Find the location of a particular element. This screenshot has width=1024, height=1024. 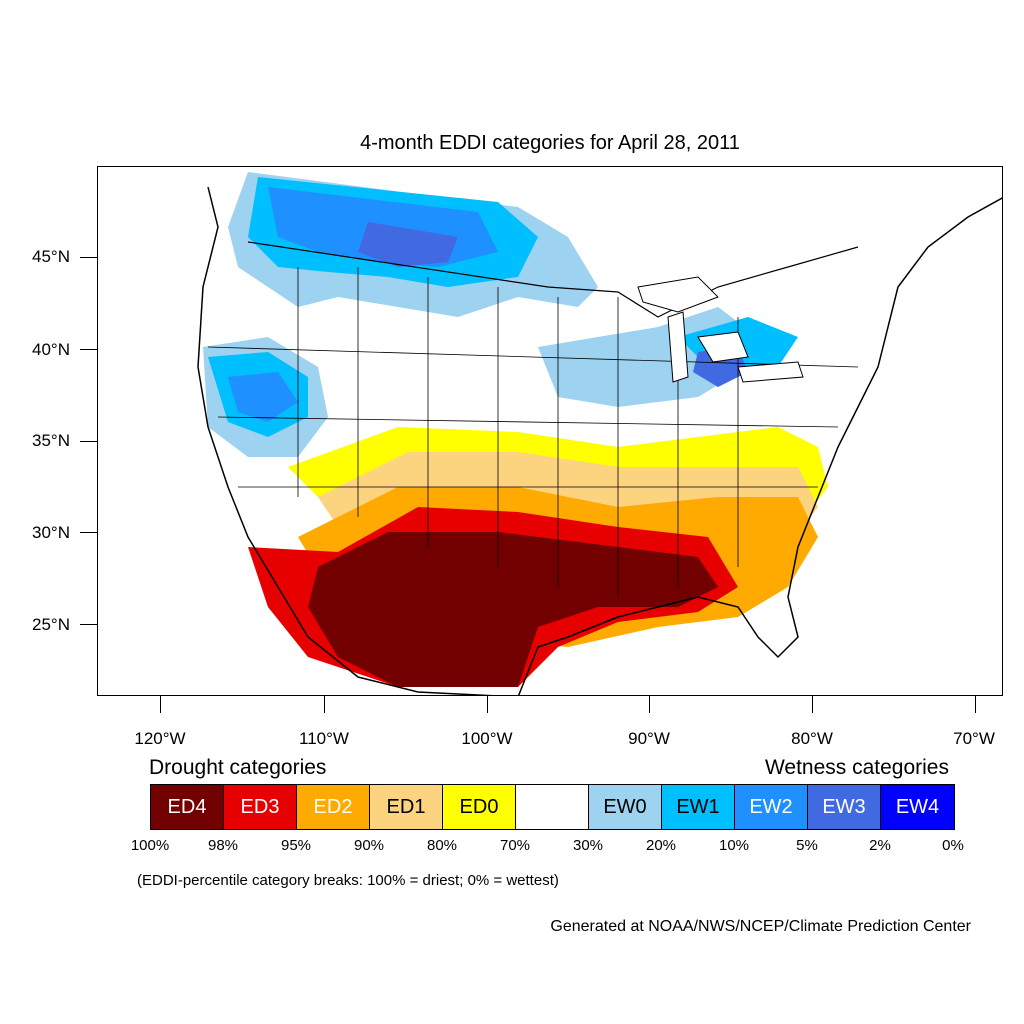

legend-swatch-neutral is located at coordinates (552, 807).